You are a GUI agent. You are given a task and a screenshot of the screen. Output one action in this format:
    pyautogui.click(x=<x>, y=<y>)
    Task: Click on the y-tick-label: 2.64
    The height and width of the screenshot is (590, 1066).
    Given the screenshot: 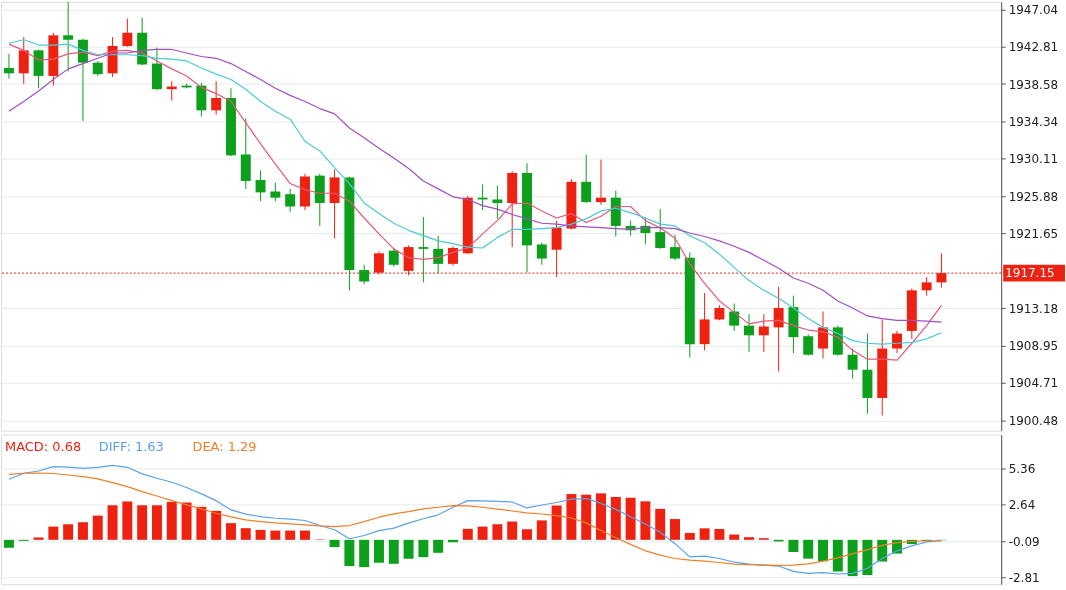 What is the action you would take?
    pyautogui.click(x=1022, y=505)
    